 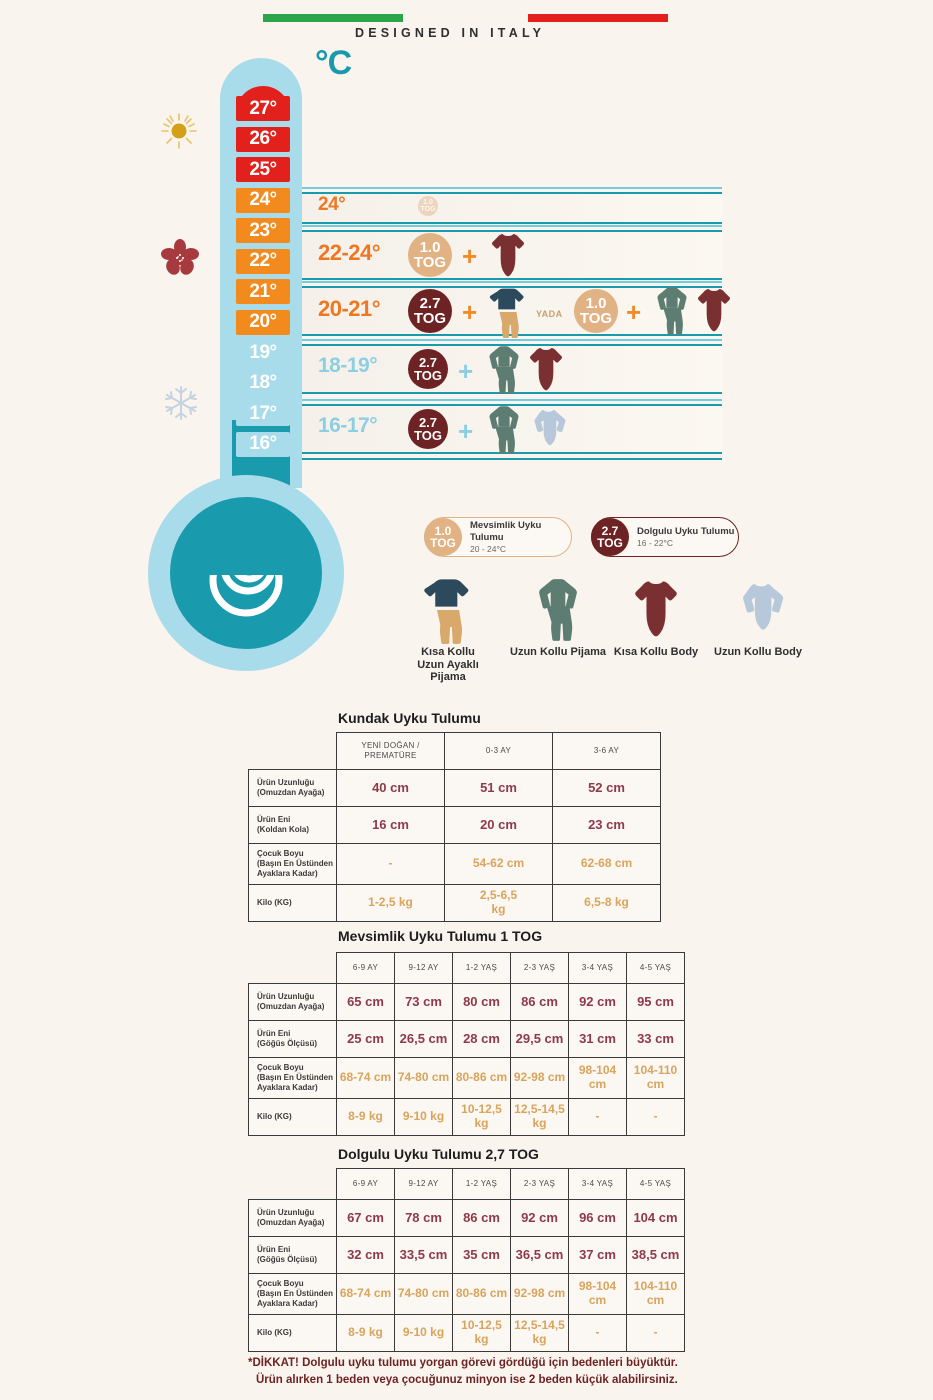 What do you see at coordinates (263, 230) in the screenshot?
I see `temp-chip-23: 23°` at bounding box center [263, 230].